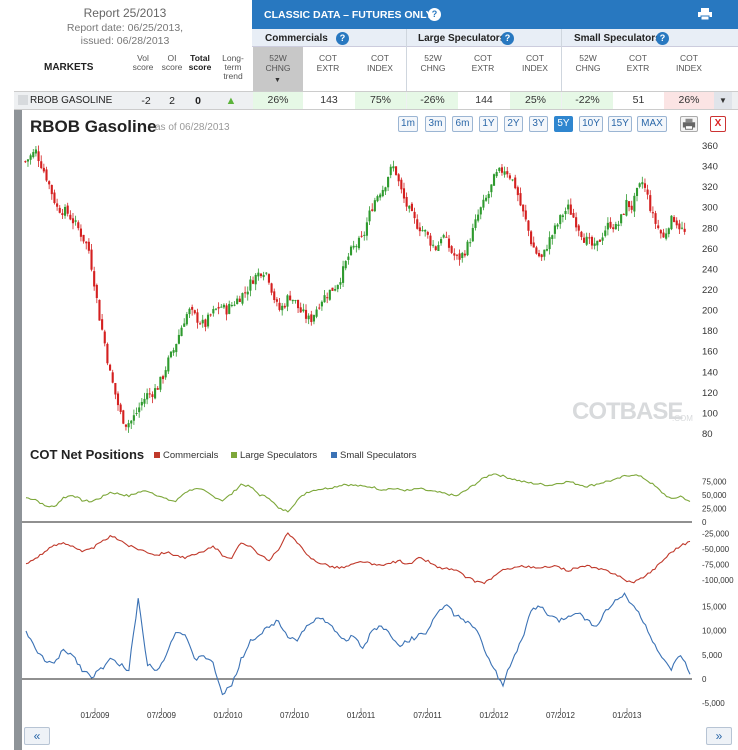 The height and width of the screenshot is (750, 738). Describe the element at coordinates (435, 124) in the screenshot. I see `range-3m-button: 3m` at that location.